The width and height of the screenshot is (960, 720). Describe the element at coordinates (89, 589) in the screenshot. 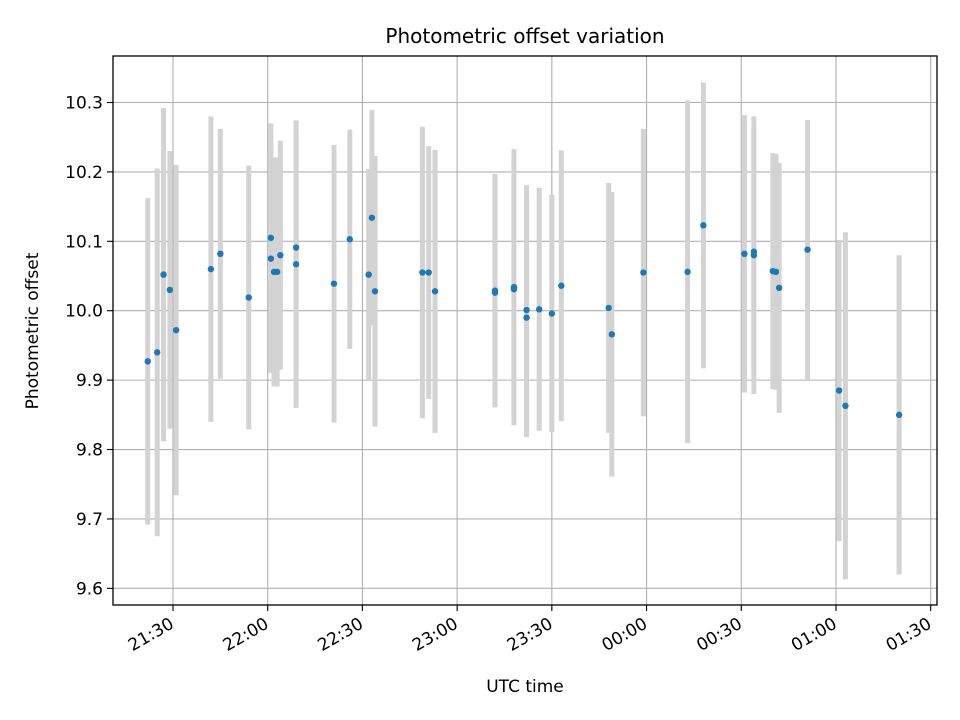

I see `y-tick-label: 9.6` at that location.